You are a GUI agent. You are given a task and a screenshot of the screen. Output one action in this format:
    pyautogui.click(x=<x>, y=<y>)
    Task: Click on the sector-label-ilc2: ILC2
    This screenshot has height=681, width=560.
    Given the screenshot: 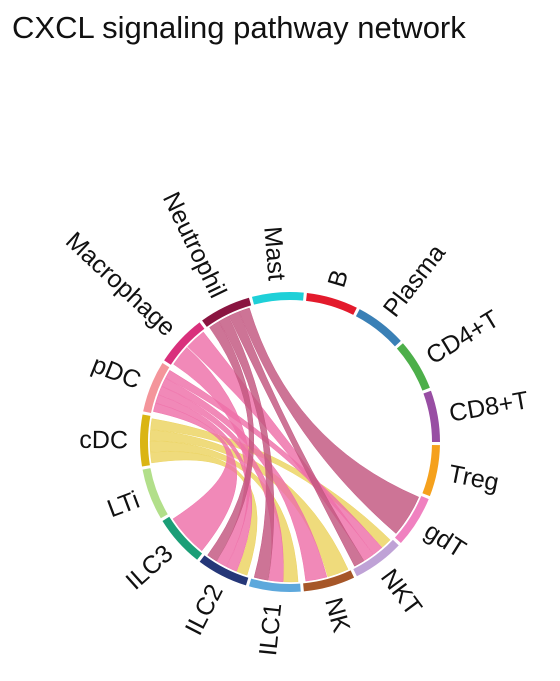 What is the action you would take?
    pyautogui.click(x=204, y=610)
    